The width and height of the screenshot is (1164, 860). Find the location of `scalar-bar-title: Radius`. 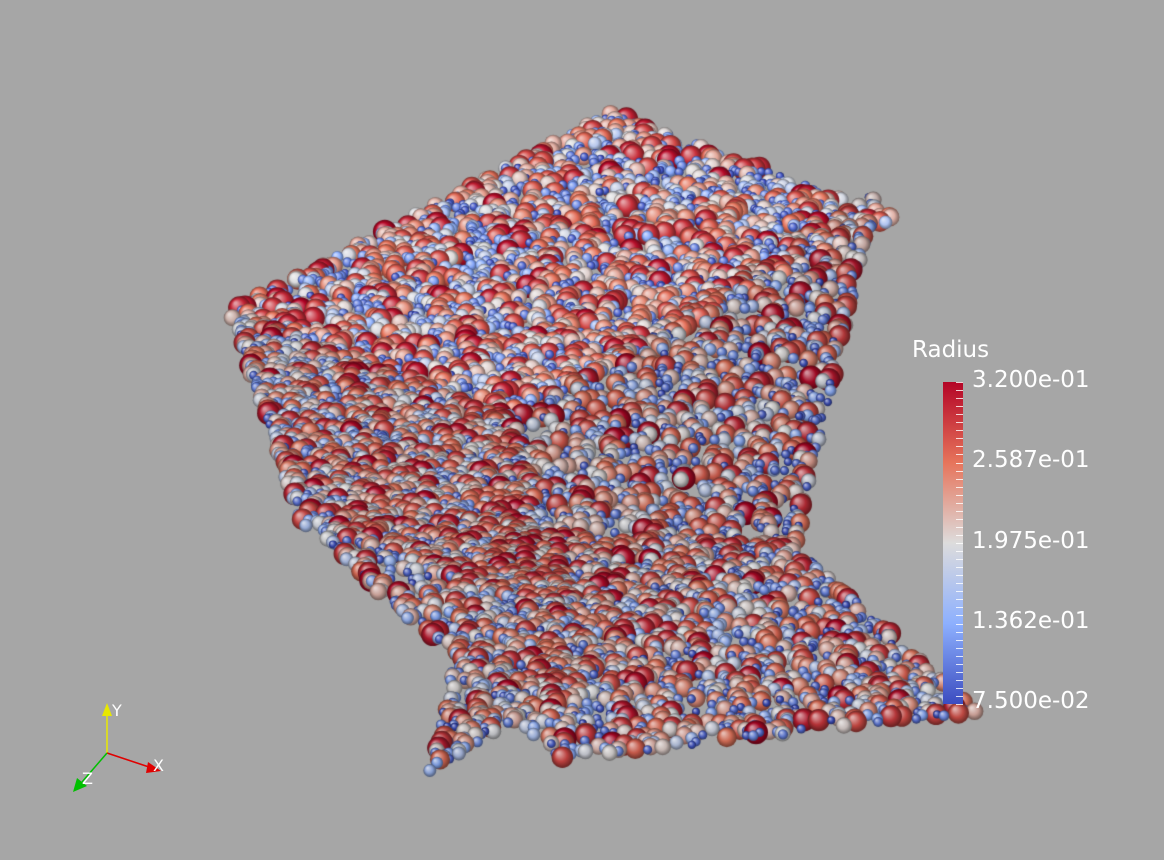

scalar-bar-title: Radius is located at coordinates (951, 350).